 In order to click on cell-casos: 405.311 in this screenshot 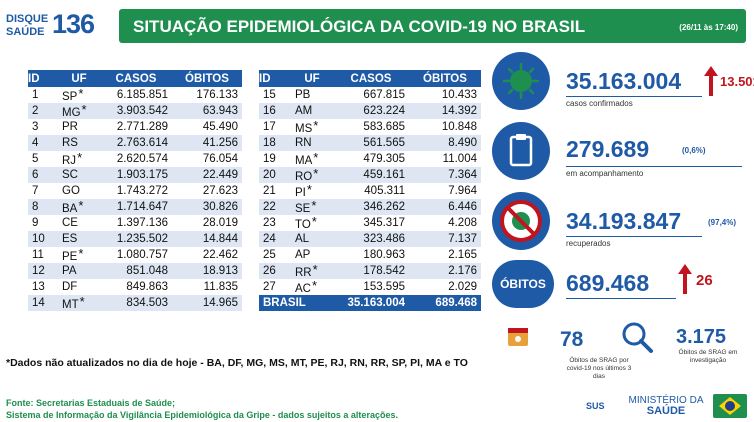, I will do `click(371, 191)`.